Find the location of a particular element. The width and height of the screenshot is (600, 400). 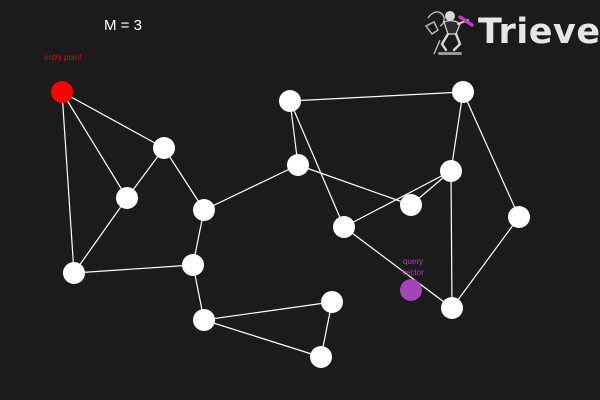

trieve-logo: Trieve is located at coordinates (510, 32).